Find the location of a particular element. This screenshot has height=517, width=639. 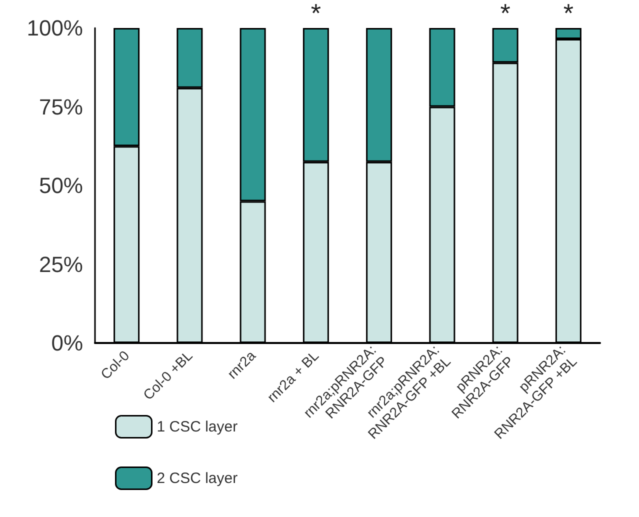

y-tick-label: 50% is located at coordinates (60, 185).